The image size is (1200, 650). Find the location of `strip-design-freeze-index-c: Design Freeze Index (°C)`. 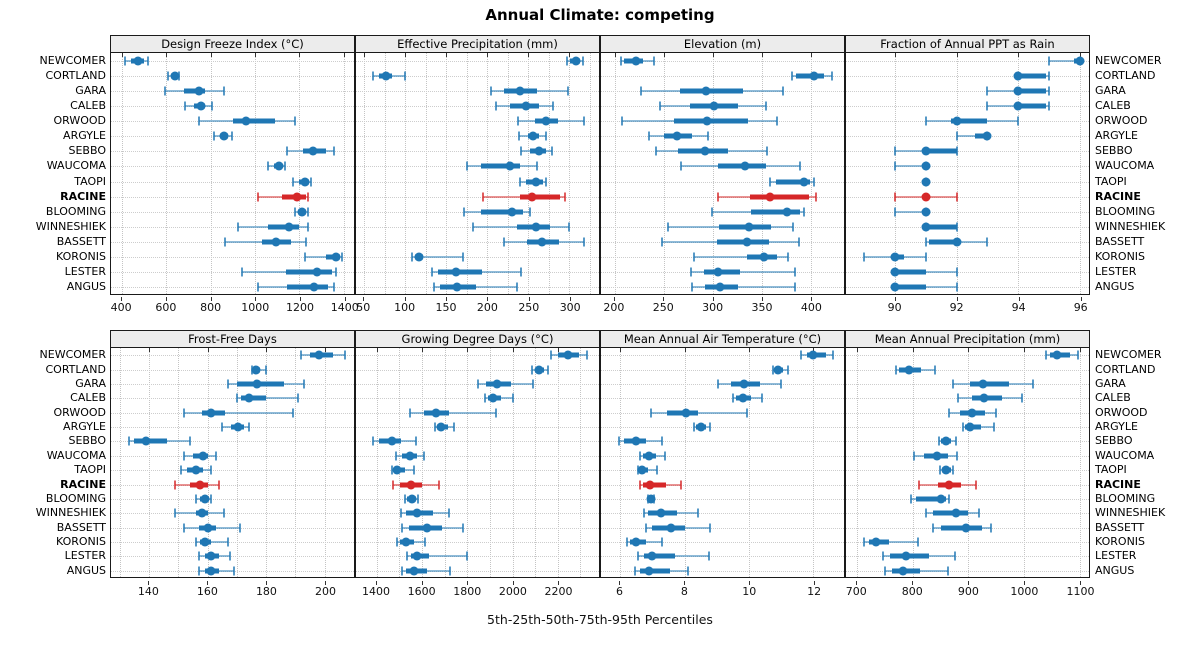

strip-design-freeze-index-c: Design Freeze Index (°C) is located at coordinates (232, 44).